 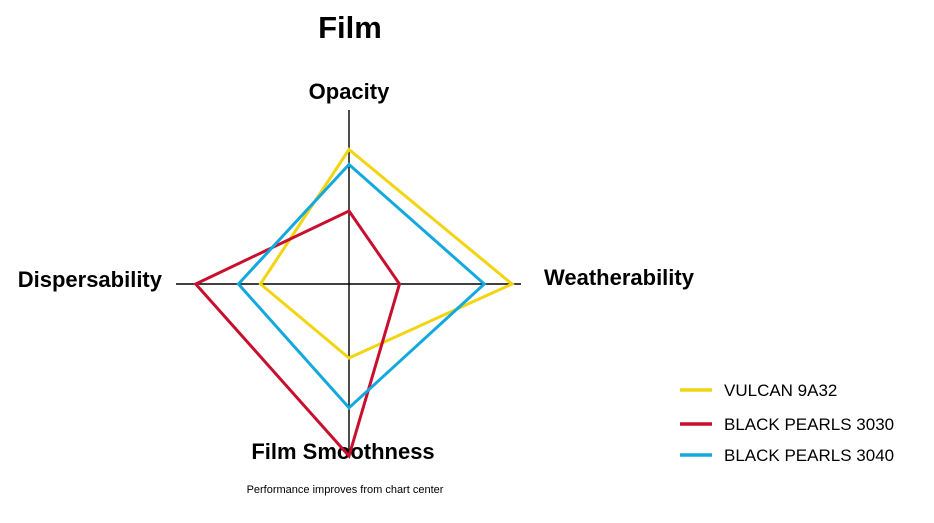 What do you see at coordinates (90, 279) in the screenshot?
I see `axis-label-dispersability: Dispersability` at bounding box center [90, 279].